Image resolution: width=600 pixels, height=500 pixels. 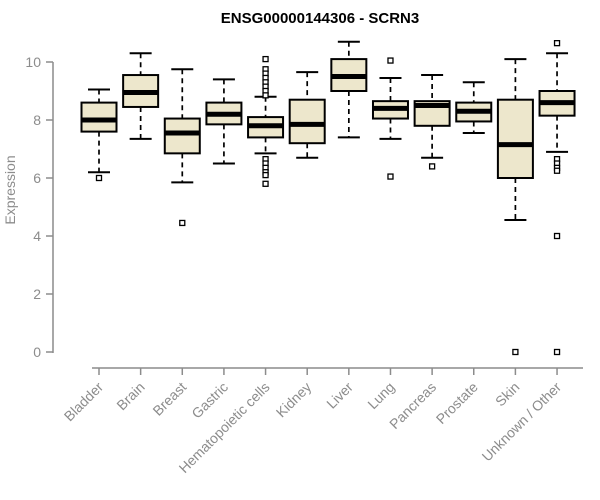 I want to click on y-tick-label: 6, so click(x=37, y=178).